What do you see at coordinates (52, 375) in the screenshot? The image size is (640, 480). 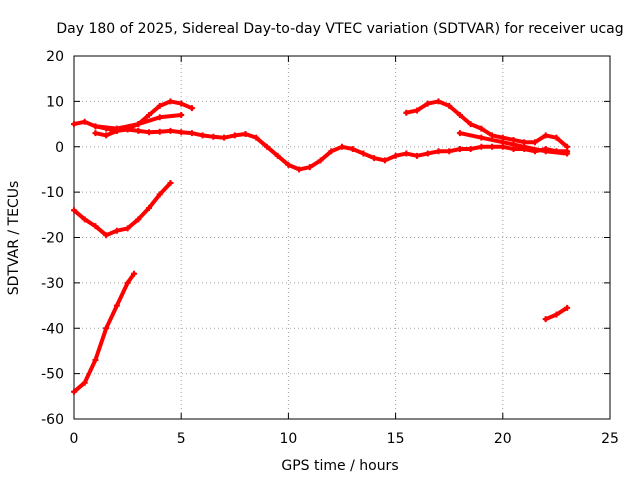 I see `y-tick-label: -50` at bounding box center [52, 375].